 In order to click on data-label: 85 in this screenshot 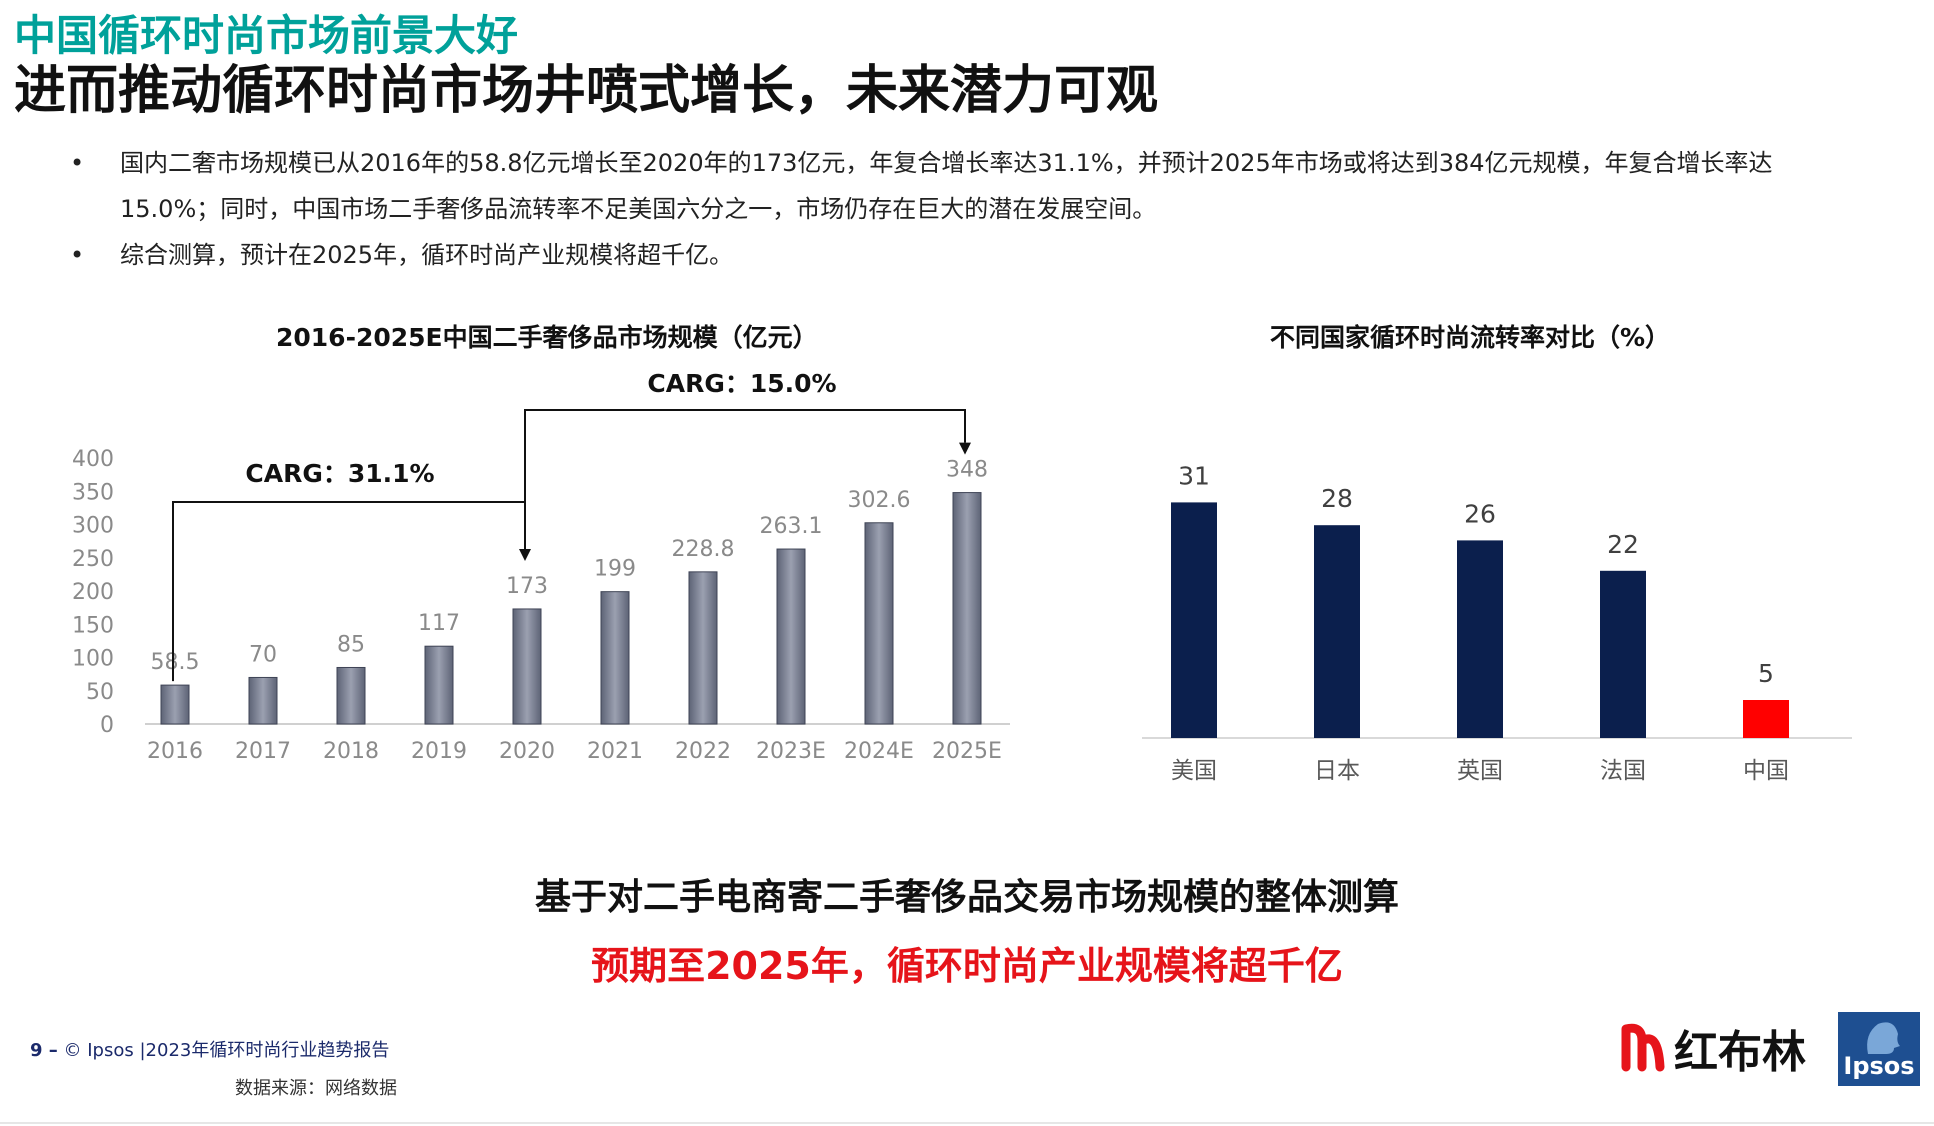, I will do `click(351, 644)`.